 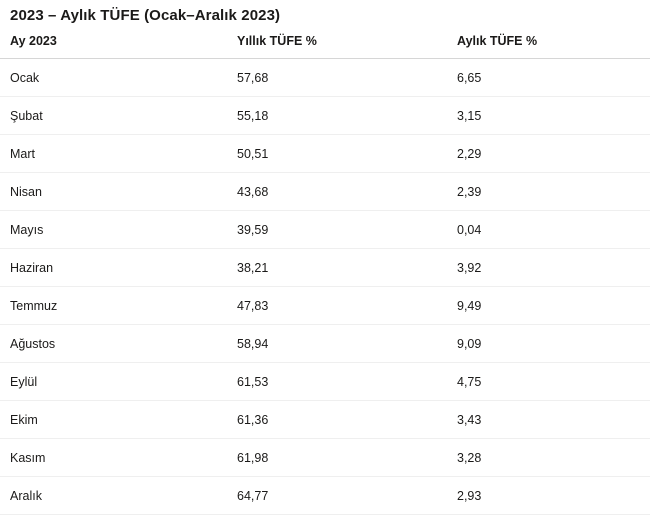 I want to click on monthly-tufe-cell: 6,65, so click(x=548, y=77).